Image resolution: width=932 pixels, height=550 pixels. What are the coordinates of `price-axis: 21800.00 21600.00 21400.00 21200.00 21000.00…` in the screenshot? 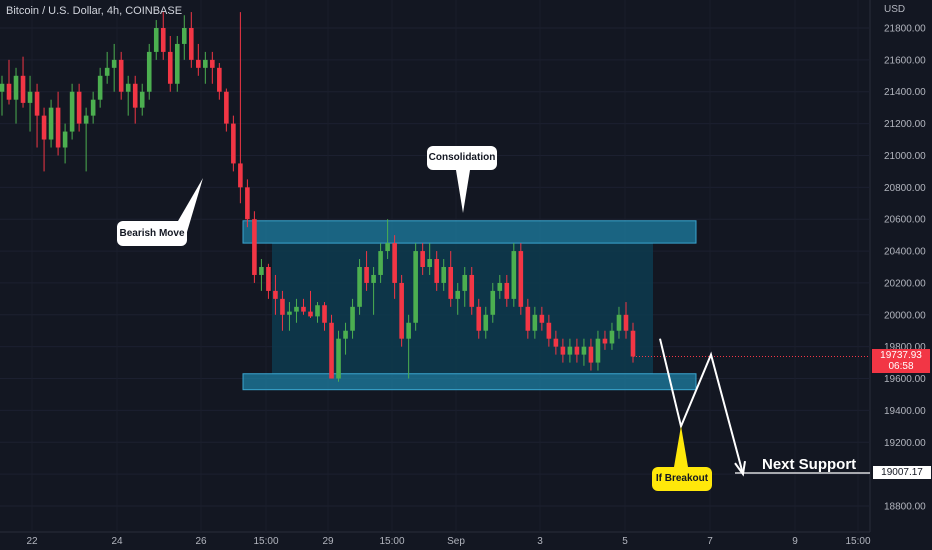 It's located at (905, 268).